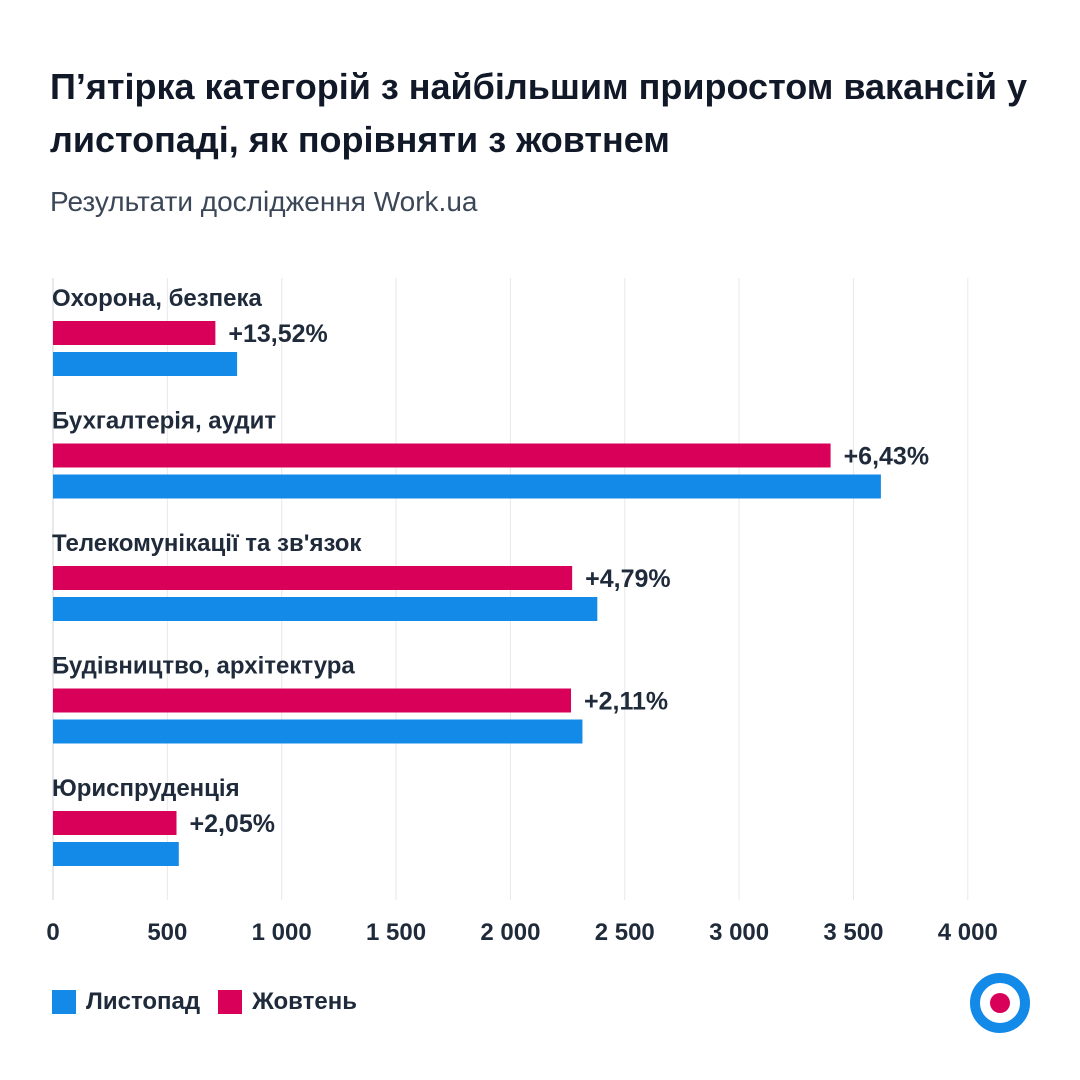 This screenshot has height=1080, width=1080. I want to click on chart-legend: Листопад Жовтень, so click(207, 1002).